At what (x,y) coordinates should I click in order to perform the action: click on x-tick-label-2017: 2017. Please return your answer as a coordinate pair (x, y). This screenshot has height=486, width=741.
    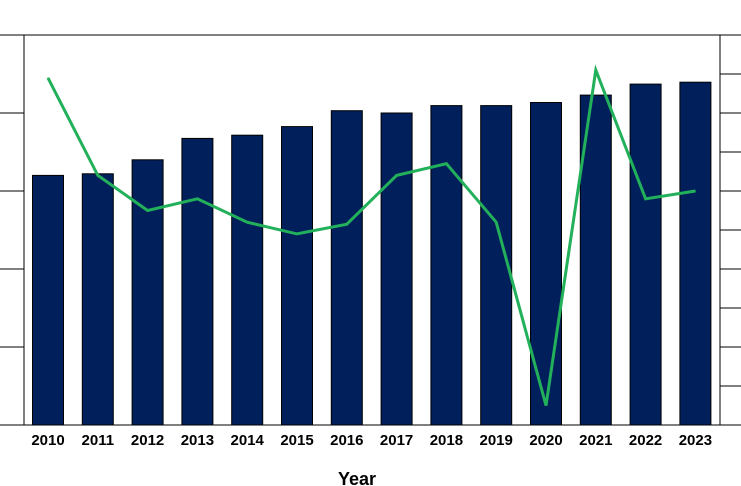
    Looking at the image, I should click on (396, 440).